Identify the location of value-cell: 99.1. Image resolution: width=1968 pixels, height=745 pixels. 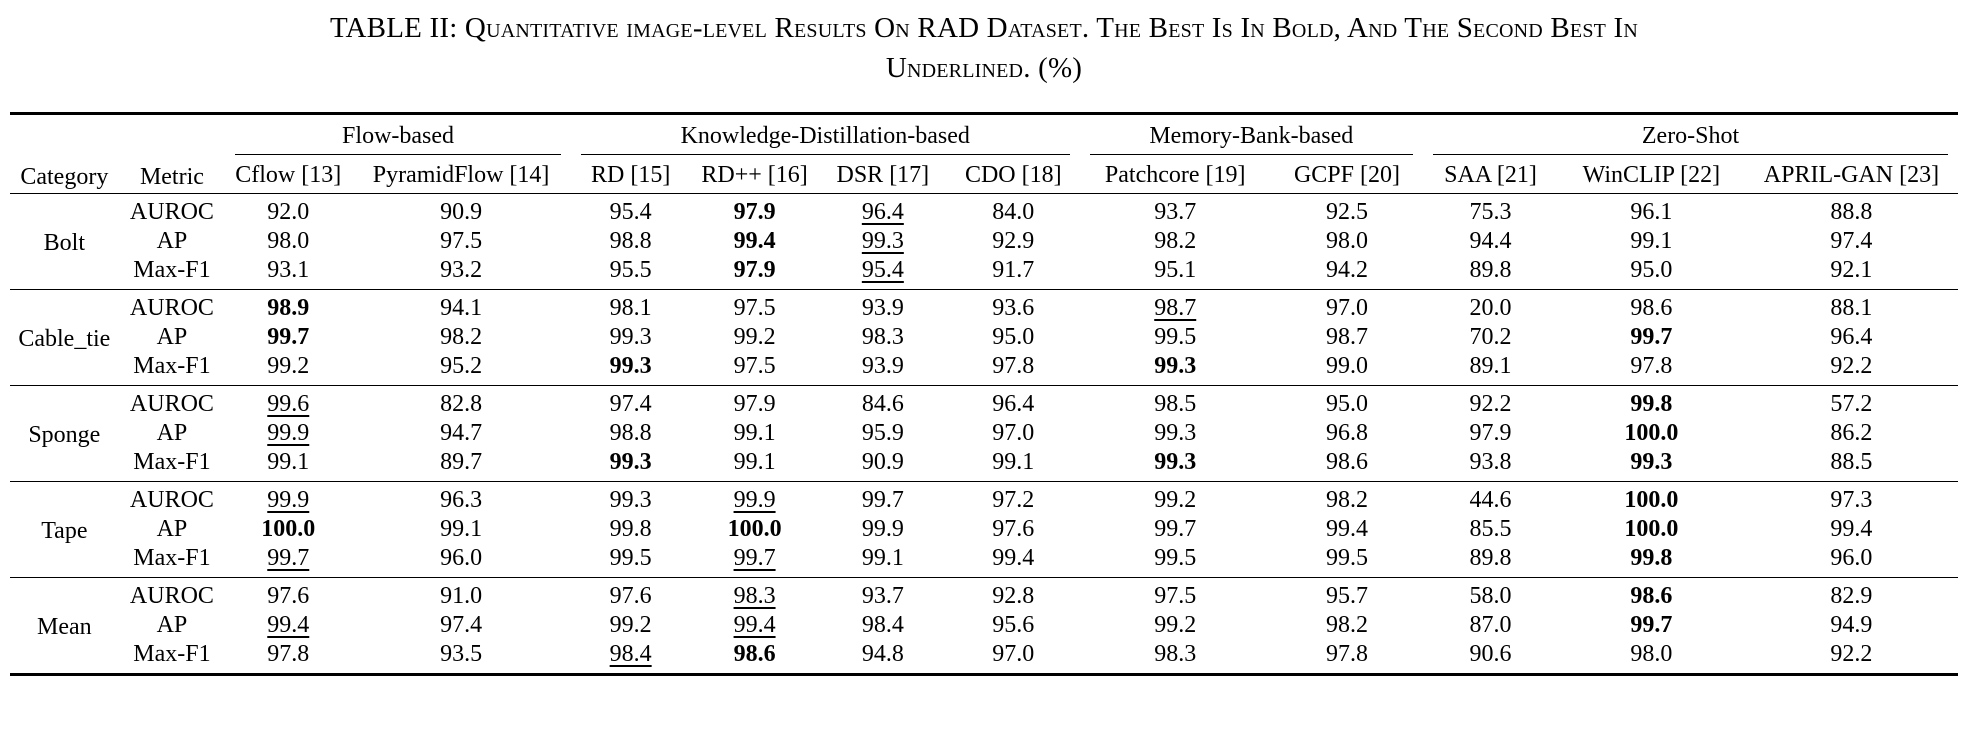
(883, 561).